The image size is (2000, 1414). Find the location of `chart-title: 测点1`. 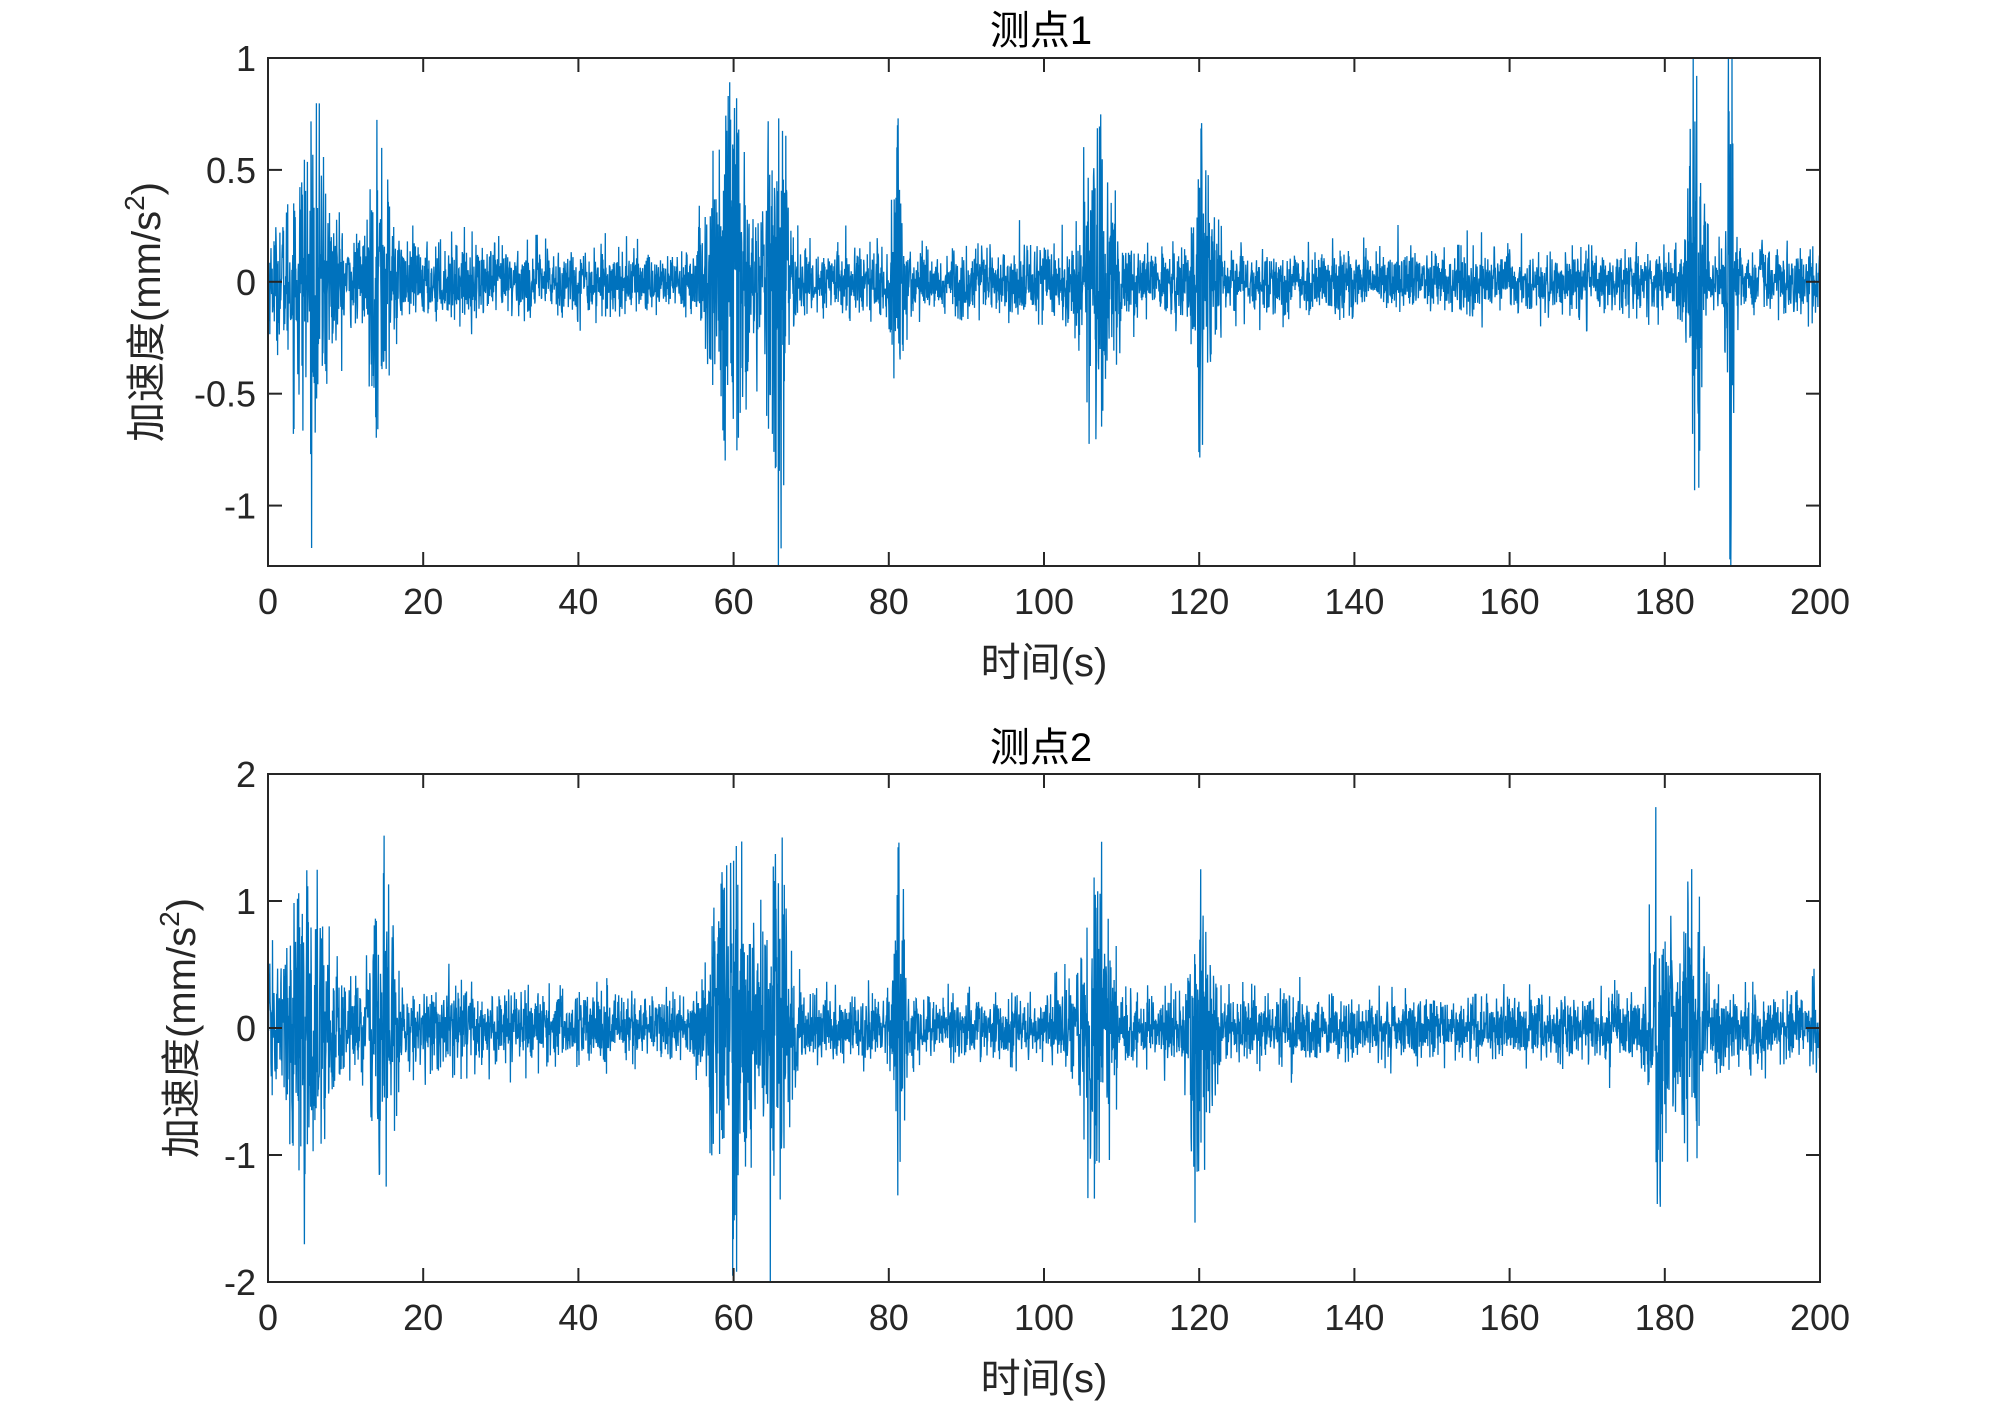

chart-title: 测点1 is located at coordinates (1041, 31).